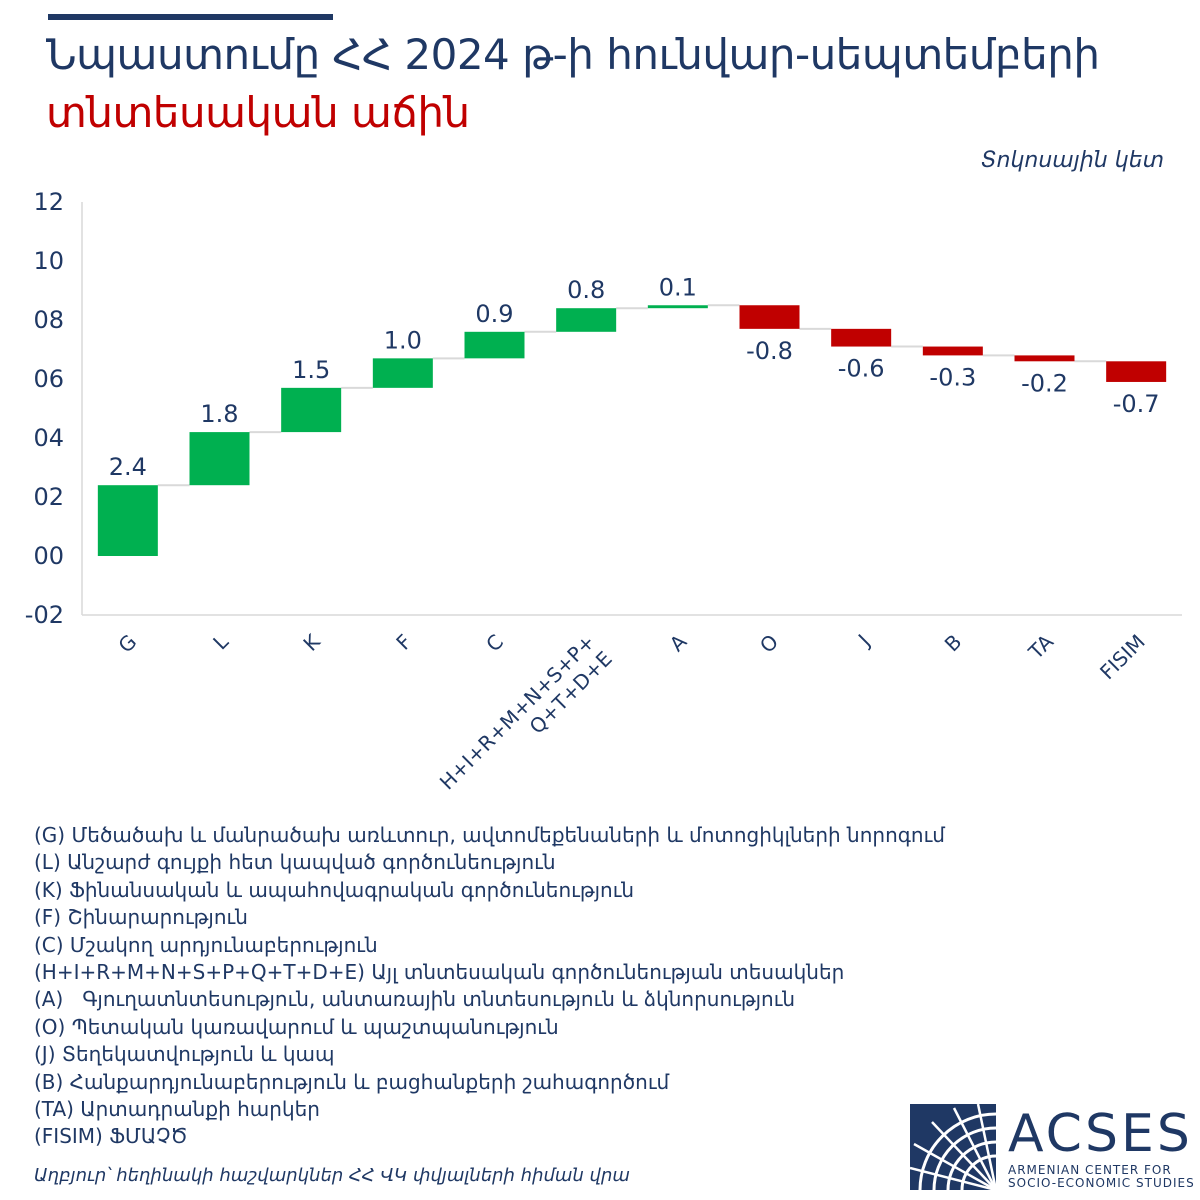  I want to click on y-tick-label: 12, so click(48, 203).